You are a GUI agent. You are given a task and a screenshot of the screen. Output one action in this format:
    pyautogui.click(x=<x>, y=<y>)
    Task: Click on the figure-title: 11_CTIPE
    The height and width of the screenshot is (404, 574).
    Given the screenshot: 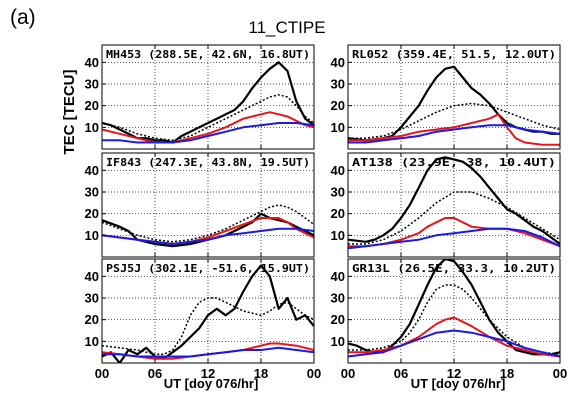 What is the action you would take?
    pyautogui.click(x=287, y=27)
    